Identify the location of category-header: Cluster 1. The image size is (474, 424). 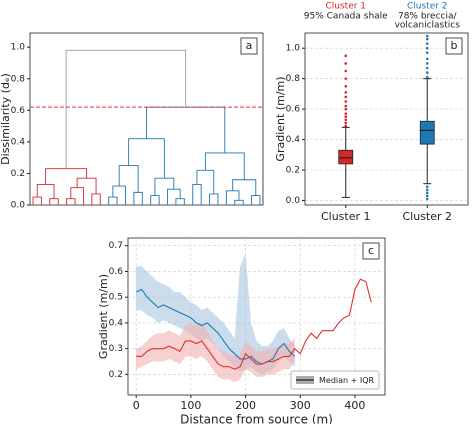
(345, 7).